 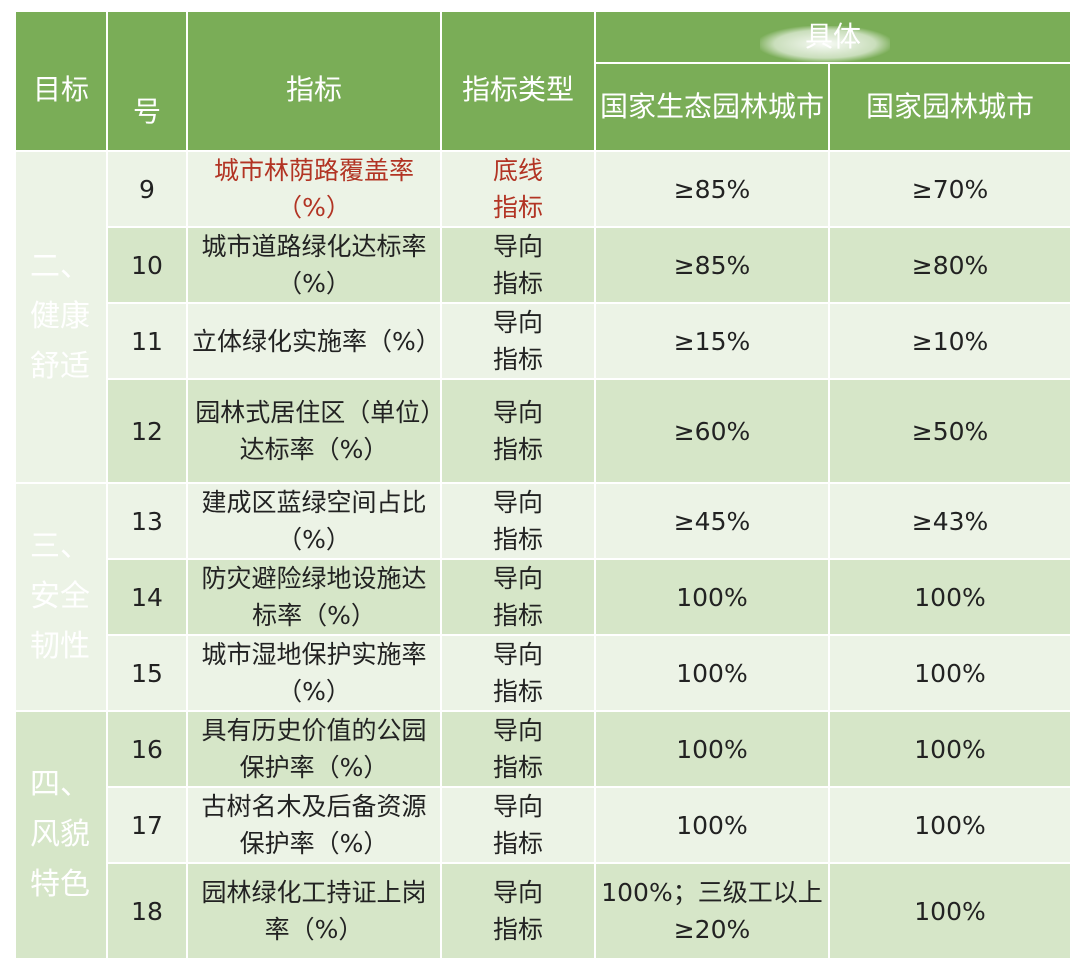 What do you see at coordinates (314, 431) in the screenshot?
I see `row-indicator: 园林式居住区（单位）达标率（%）` at bounding box center [314, 431].